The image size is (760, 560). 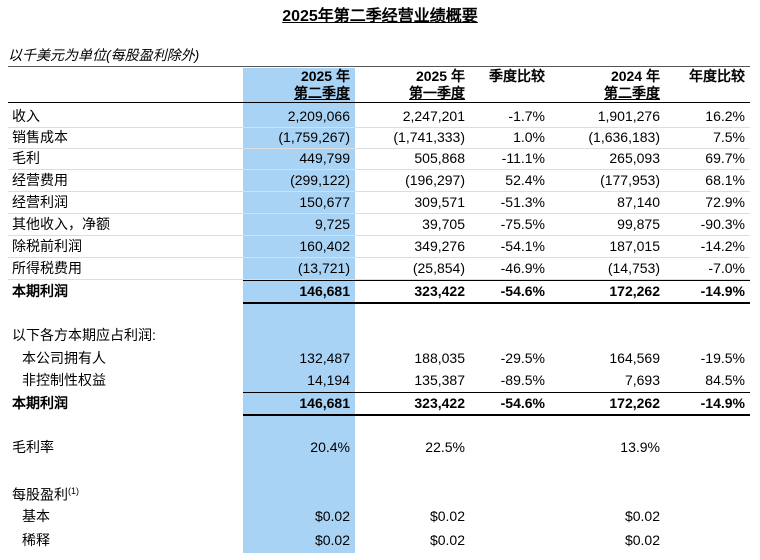 What do you see at coordinates (314, 137) in the screenshot?
I see `cell: (1,759,267)` at bounding box center [314, 137].